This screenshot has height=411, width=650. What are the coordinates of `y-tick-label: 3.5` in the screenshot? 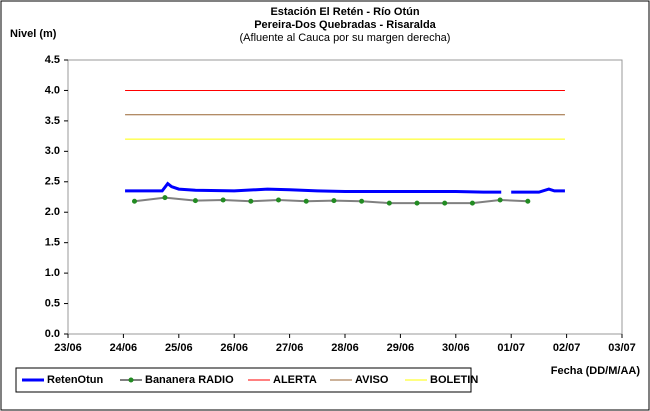 It's located at (52, 121).